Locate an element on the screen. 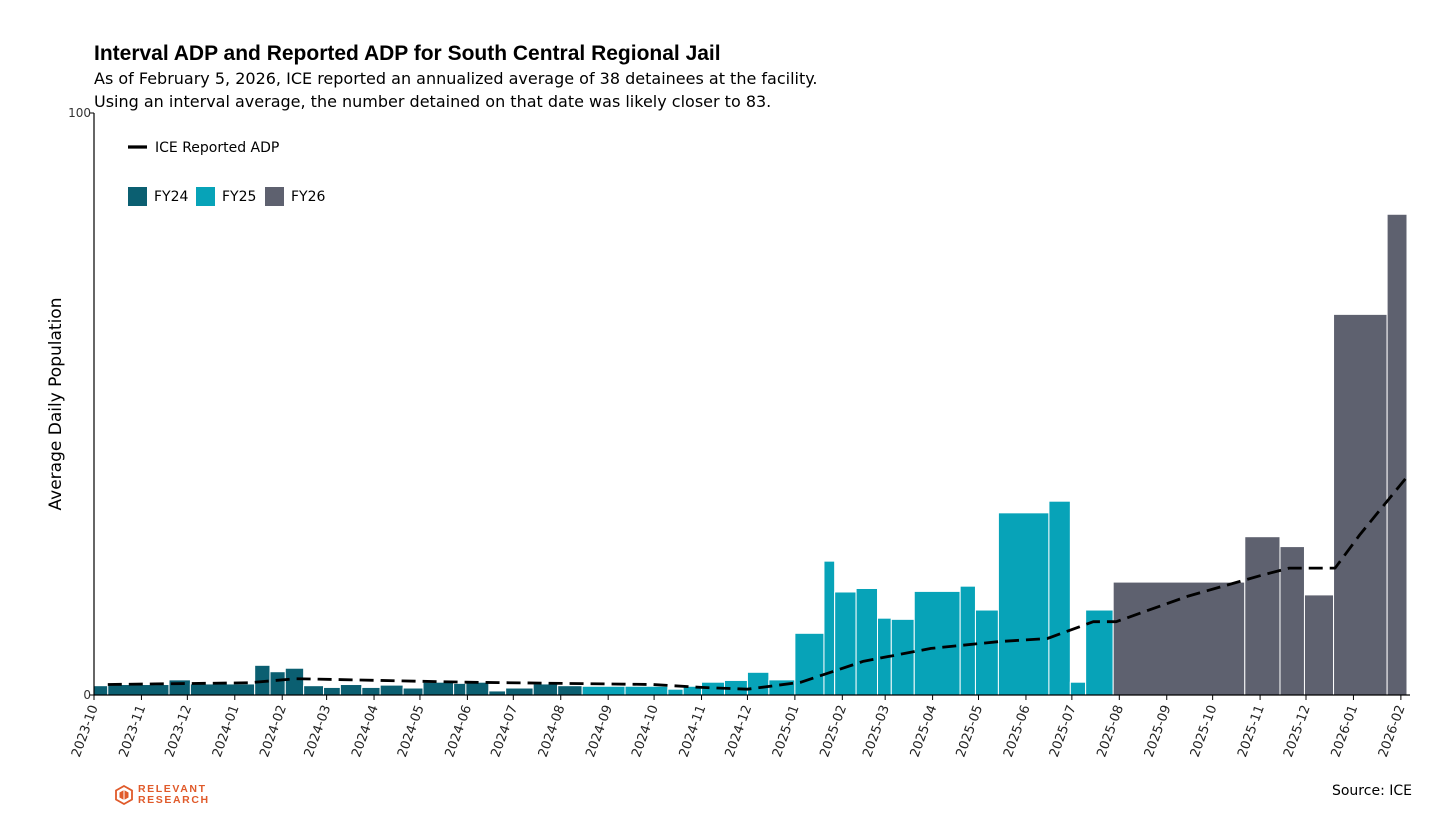  logo-line-2: RESEARCH is located at coordinates (174, 800).